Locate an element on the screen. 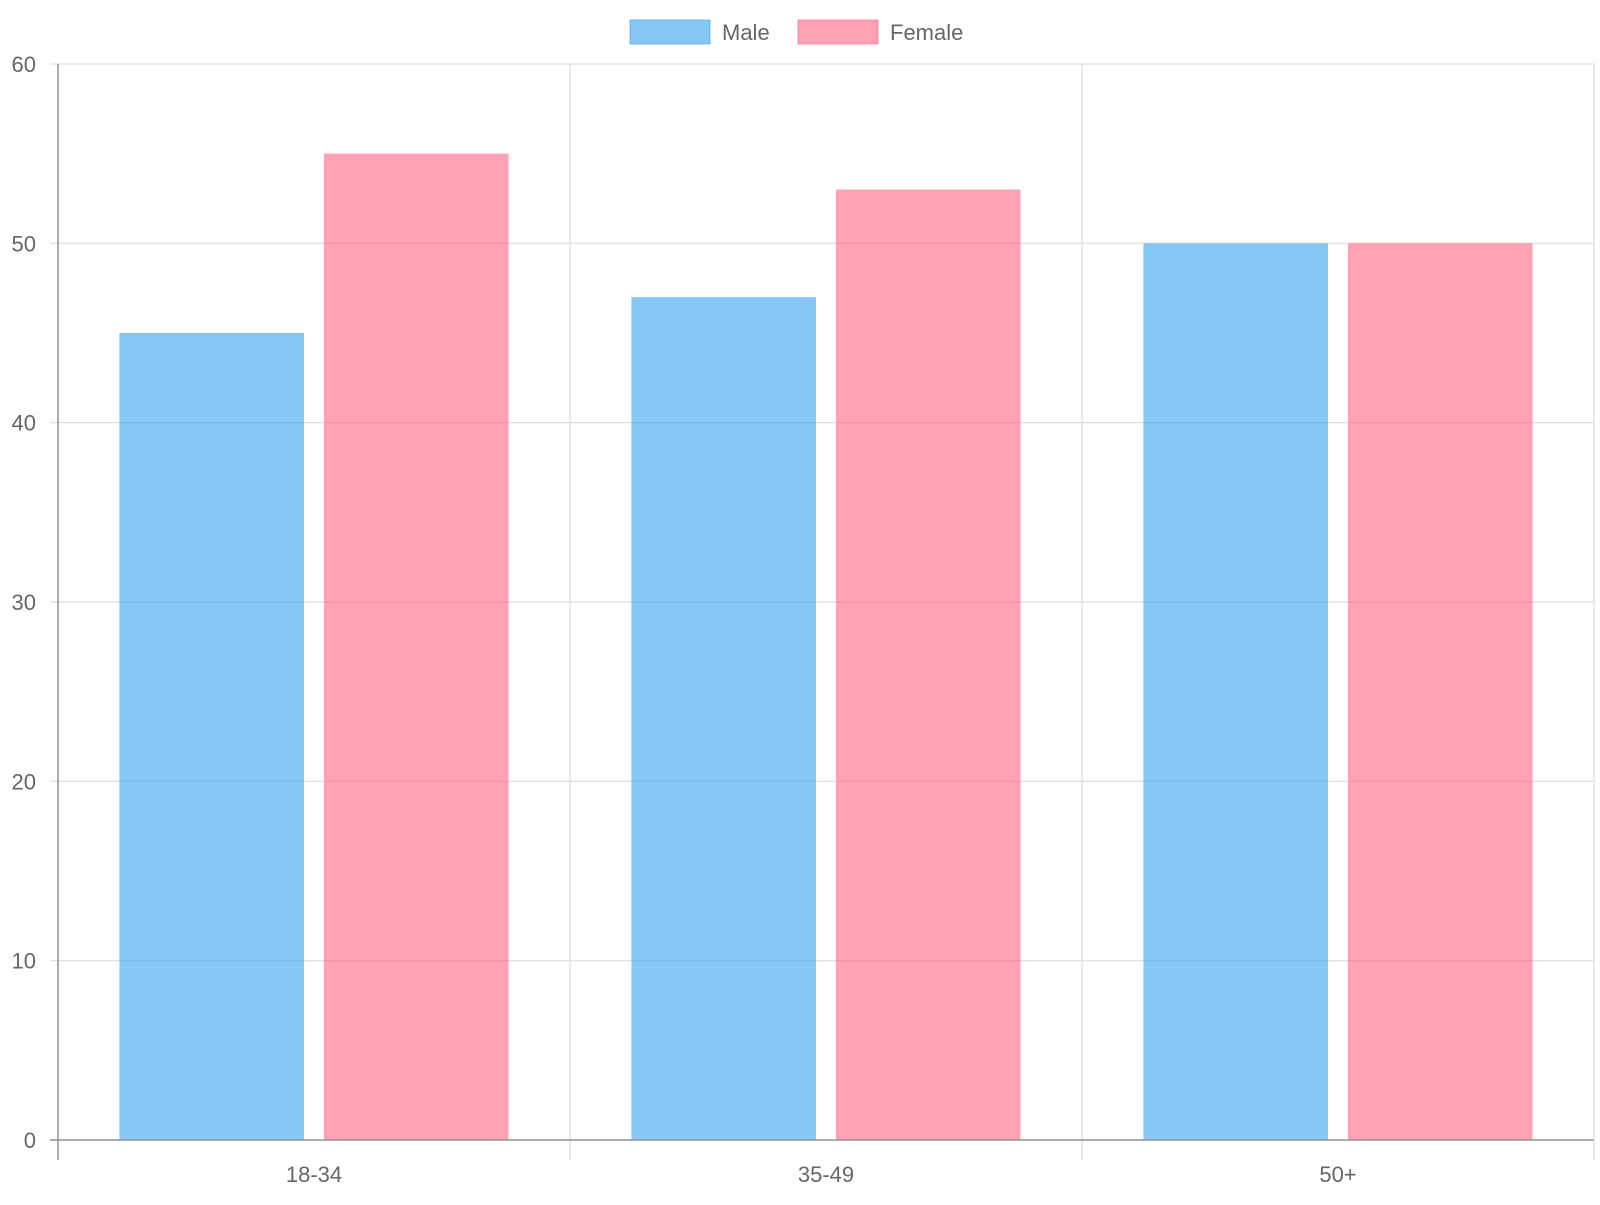 Image resolution: width=1600 pixels, height=1205 pixels. legend: Male Female is located at coordinates (796, 32).